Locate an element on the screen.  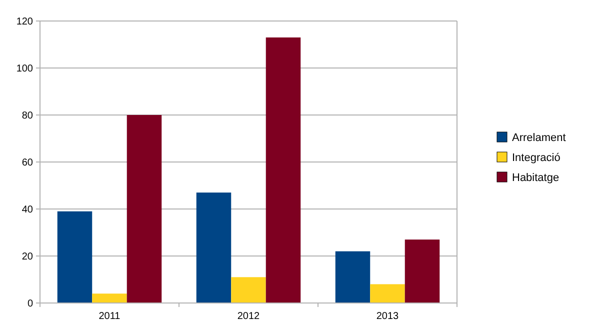
legend-label: Arrelament is located at coordinates (539, 138).